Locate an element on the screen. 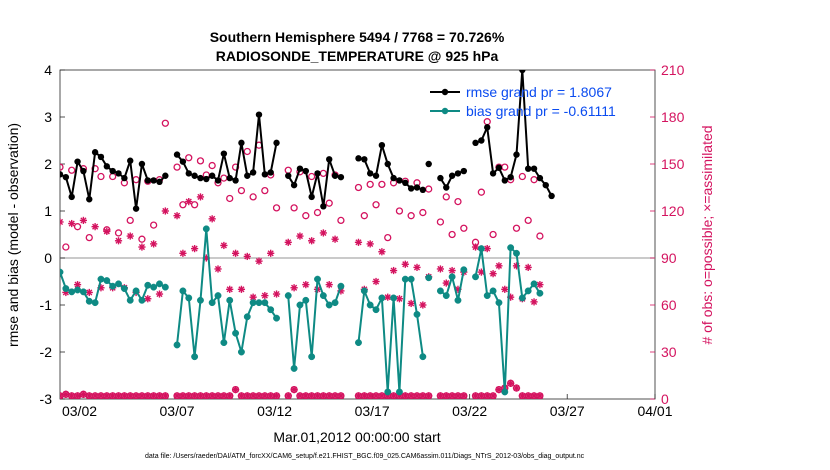  y2-tick-label: 120 is located at coordinates (673, 211).